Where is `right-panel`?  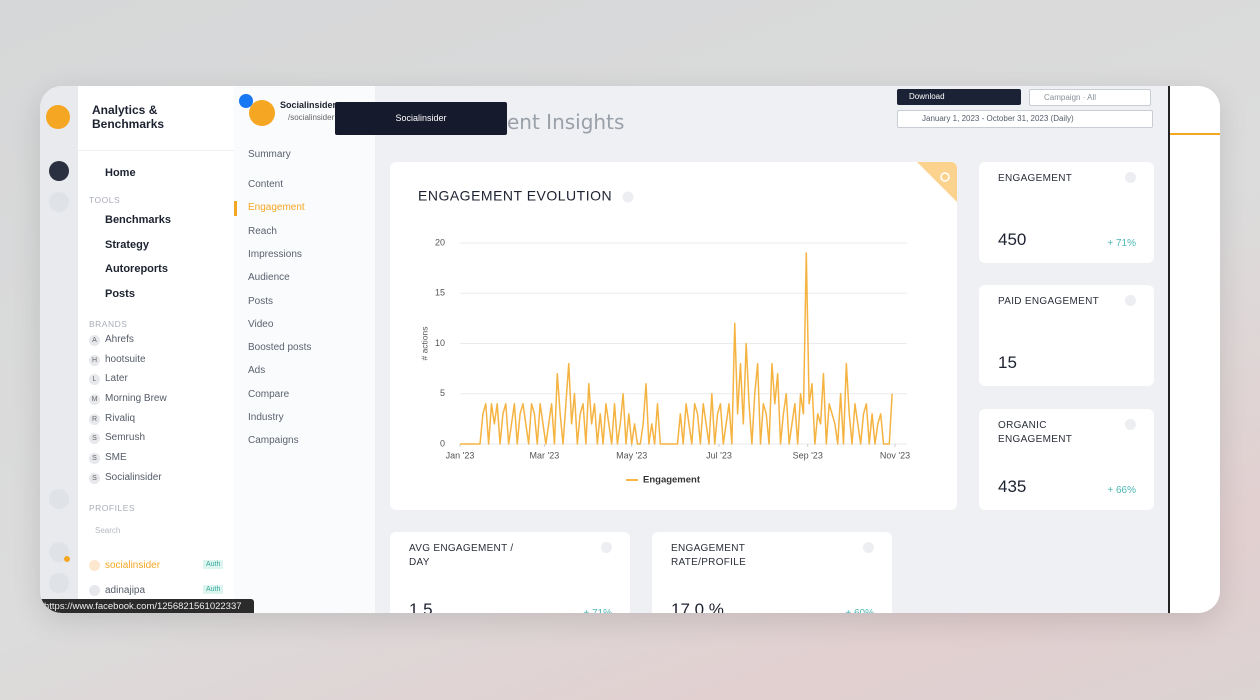 right-panel is located at coordinates (1194, 349).